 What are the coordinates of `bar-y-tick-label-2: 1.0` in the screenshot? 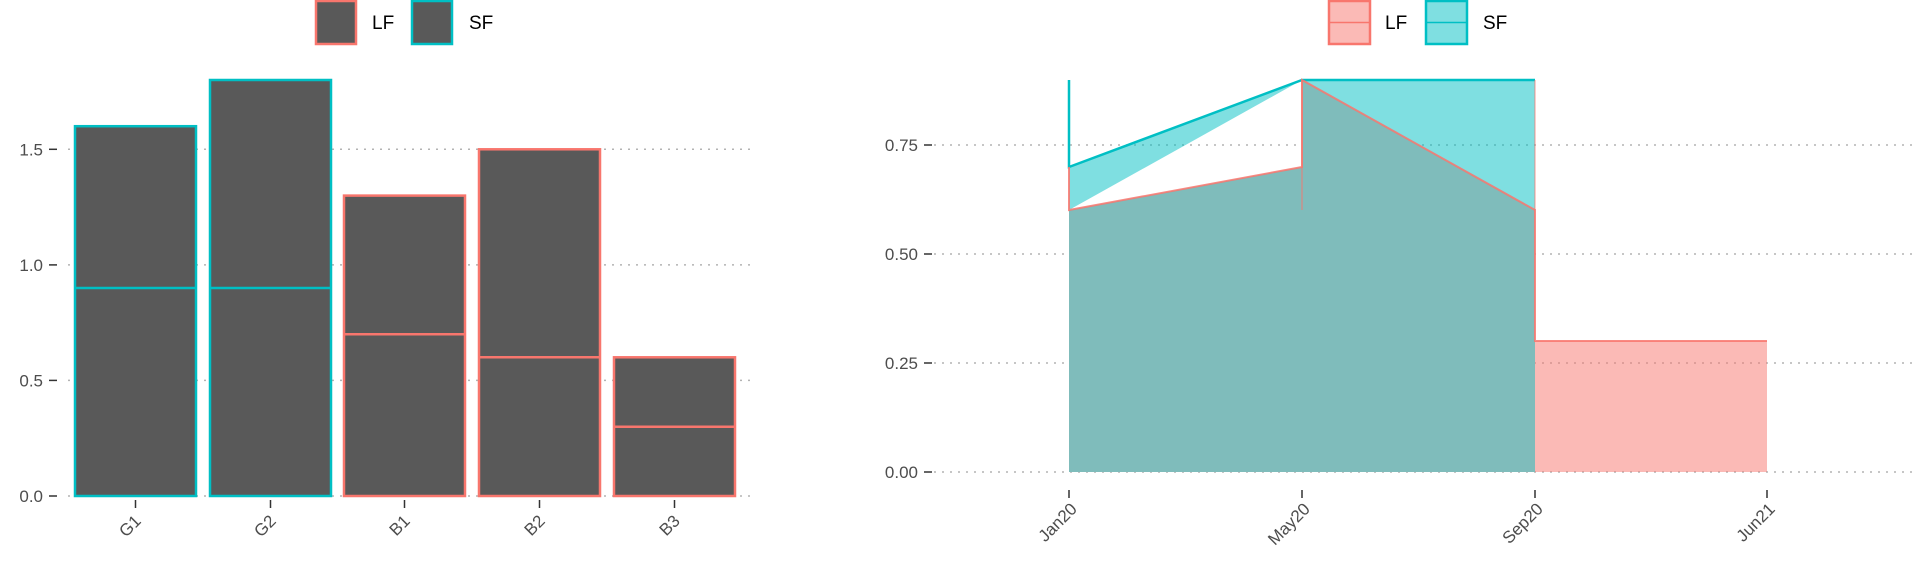 It's located at (31, 265).